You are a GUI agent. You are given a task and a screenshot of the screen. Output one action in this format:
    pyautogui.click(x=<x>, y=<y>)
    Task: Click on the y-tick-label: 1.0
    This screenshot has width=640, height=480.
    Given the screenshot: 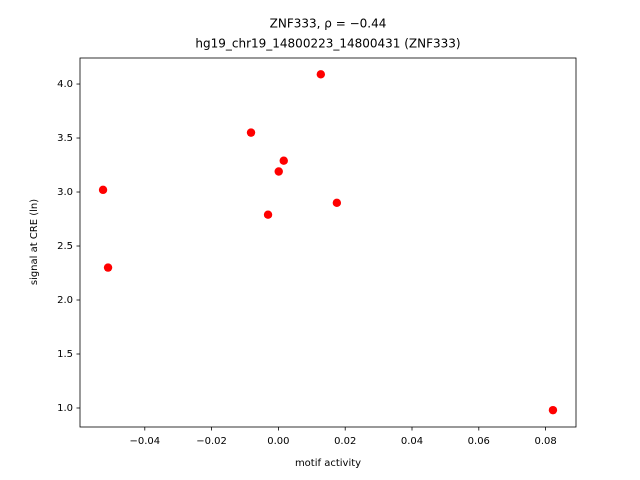 What is the action you would take?
    pyautogui.click(x=65, y=408)
    